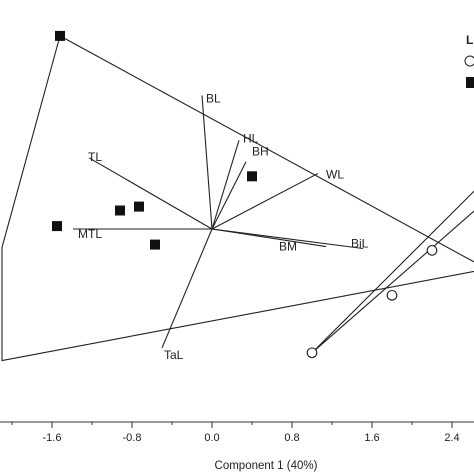 This screenshot has height=474, width=474. What do you see at coordinates (132, 438) in the screenshot?
I see `x-tick-label: -0.8` at bounding box center [132, 438].